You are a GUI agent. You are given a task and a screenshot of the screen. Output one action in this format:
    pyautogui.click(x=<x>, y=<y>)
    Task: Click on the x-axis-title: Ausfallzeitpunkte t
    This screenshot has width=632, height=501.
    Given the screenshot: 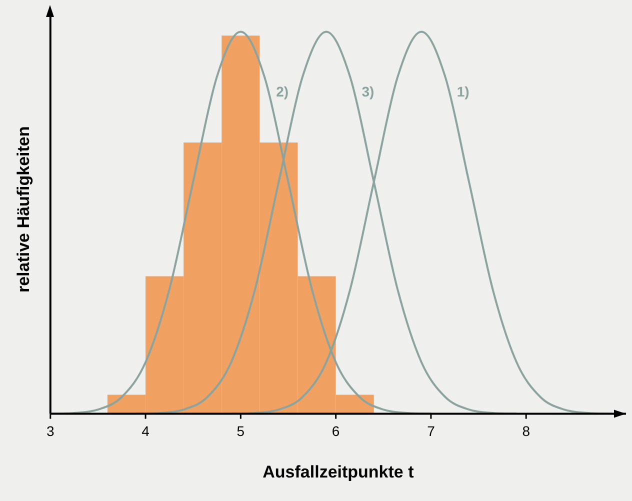 What is the action you would take?
    pyautogui.click(x=338, y=472)
    